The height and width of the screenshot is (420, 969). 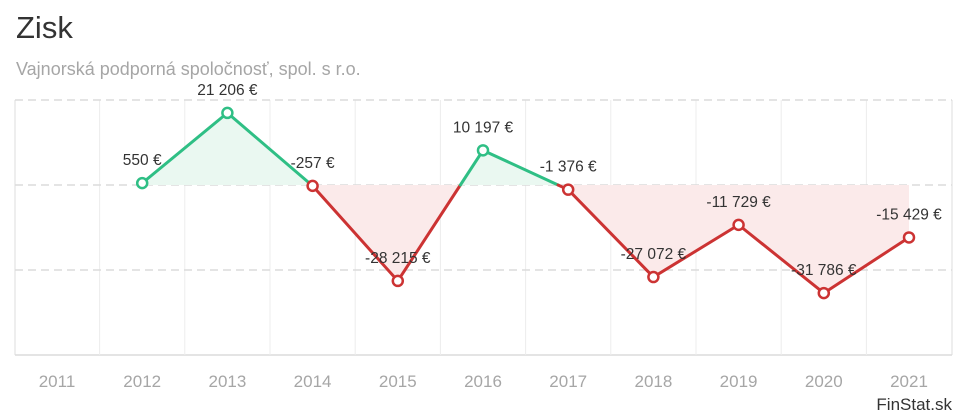 What do you see at coordinates (227, 90) in the screenshot?
I see `data-label-2013: 21 206 €` at bounding box center [227, 90].